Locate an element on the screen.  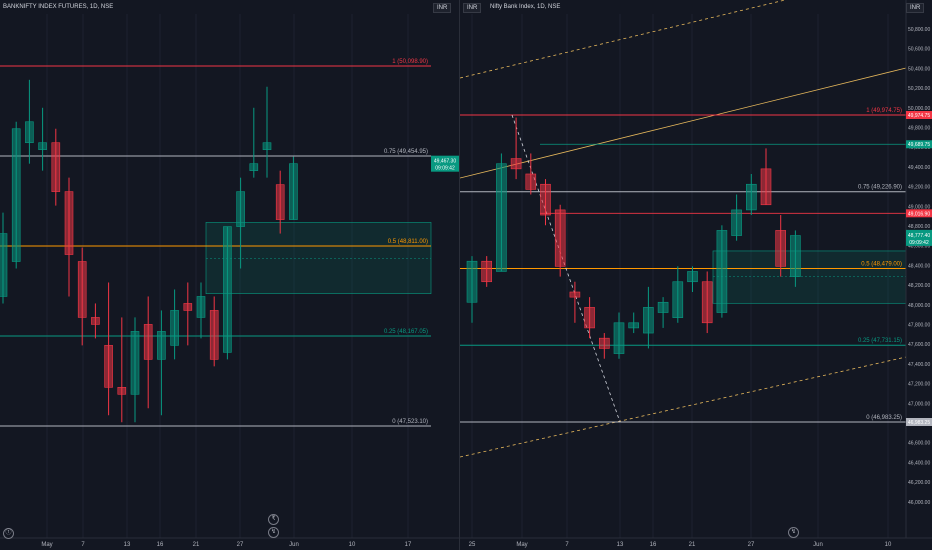
green-line-tag is located at coordinates (919, 144).